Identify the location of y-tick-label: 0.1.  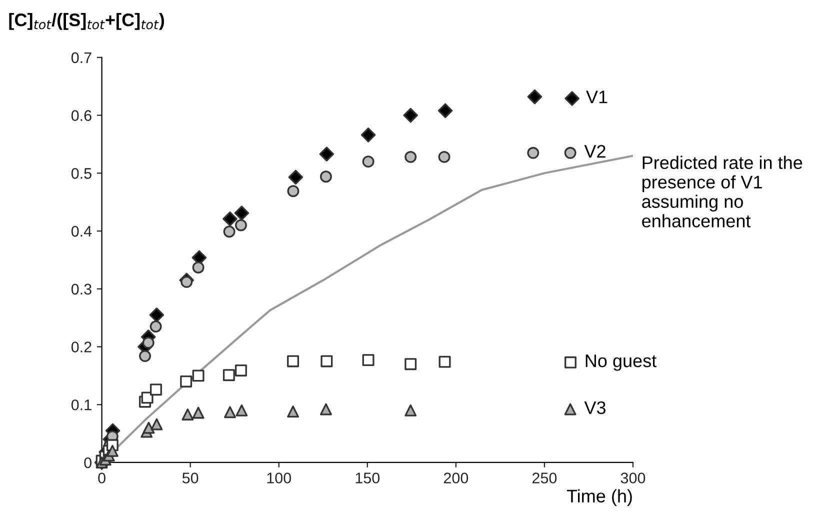
(81, 404).